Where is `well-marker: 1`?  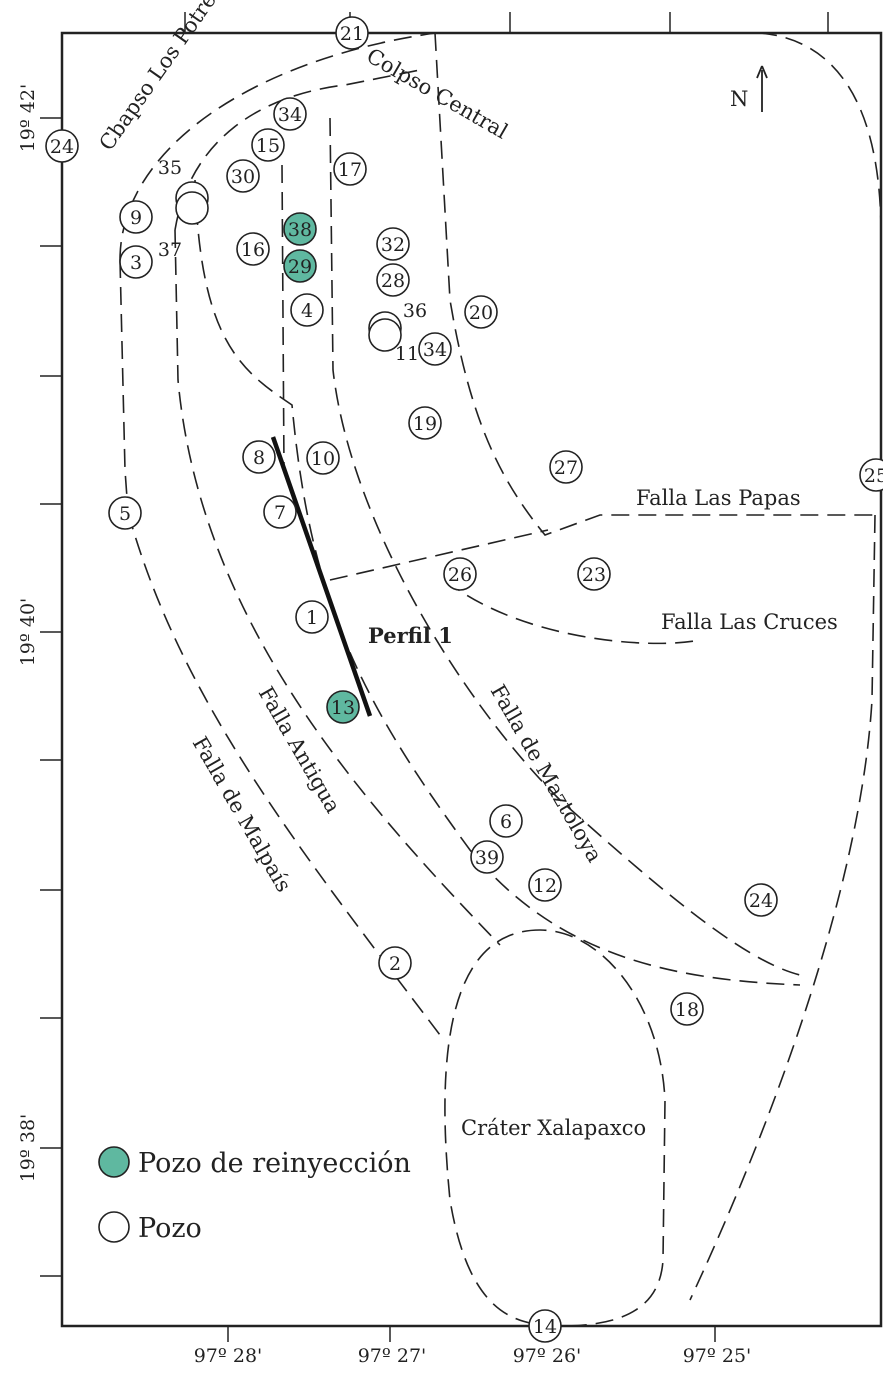 well-marker: 1 is located at coordinates (312, 617).